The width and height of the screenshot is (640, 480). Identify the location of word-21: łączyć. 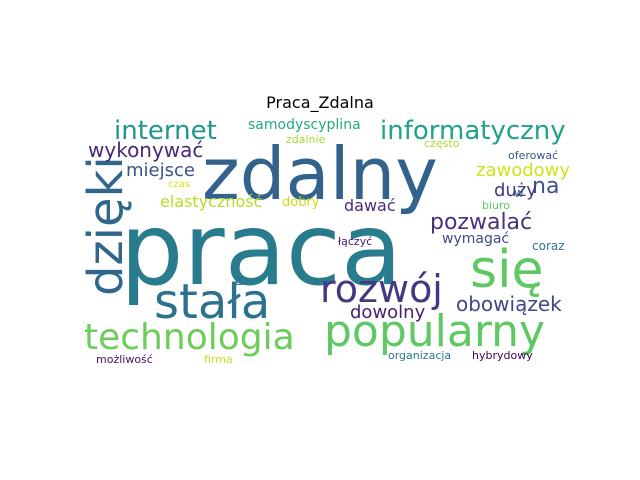
(355, 241).